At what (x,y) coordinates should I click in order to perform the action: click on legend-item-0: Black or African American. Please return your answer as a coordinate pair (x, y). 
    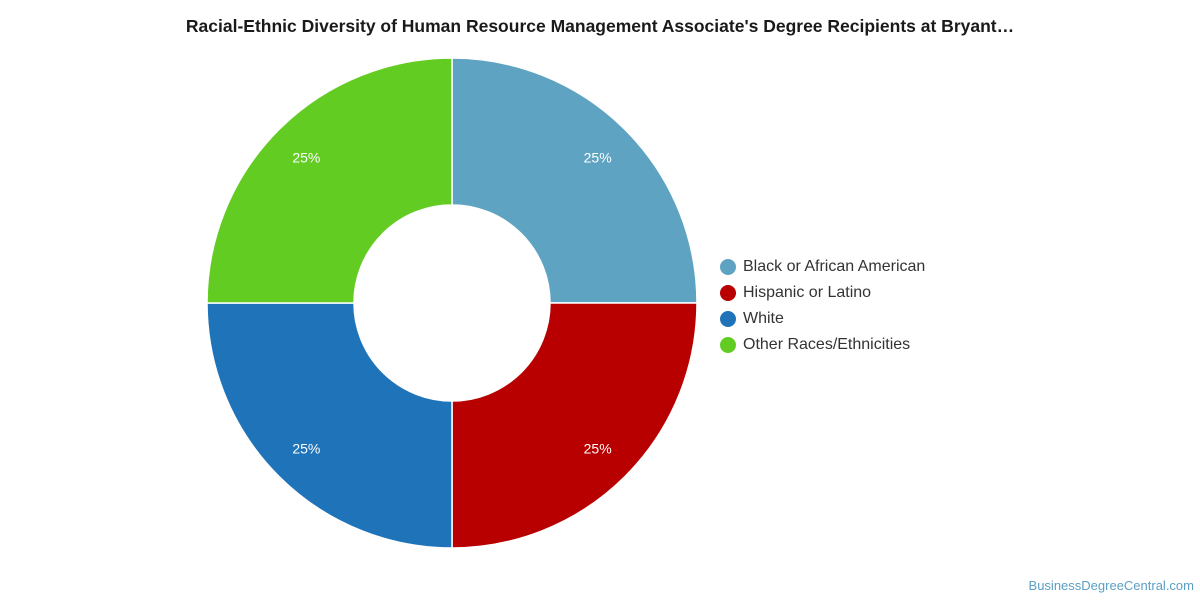
    Looking at the image, I should click on (822, 267).